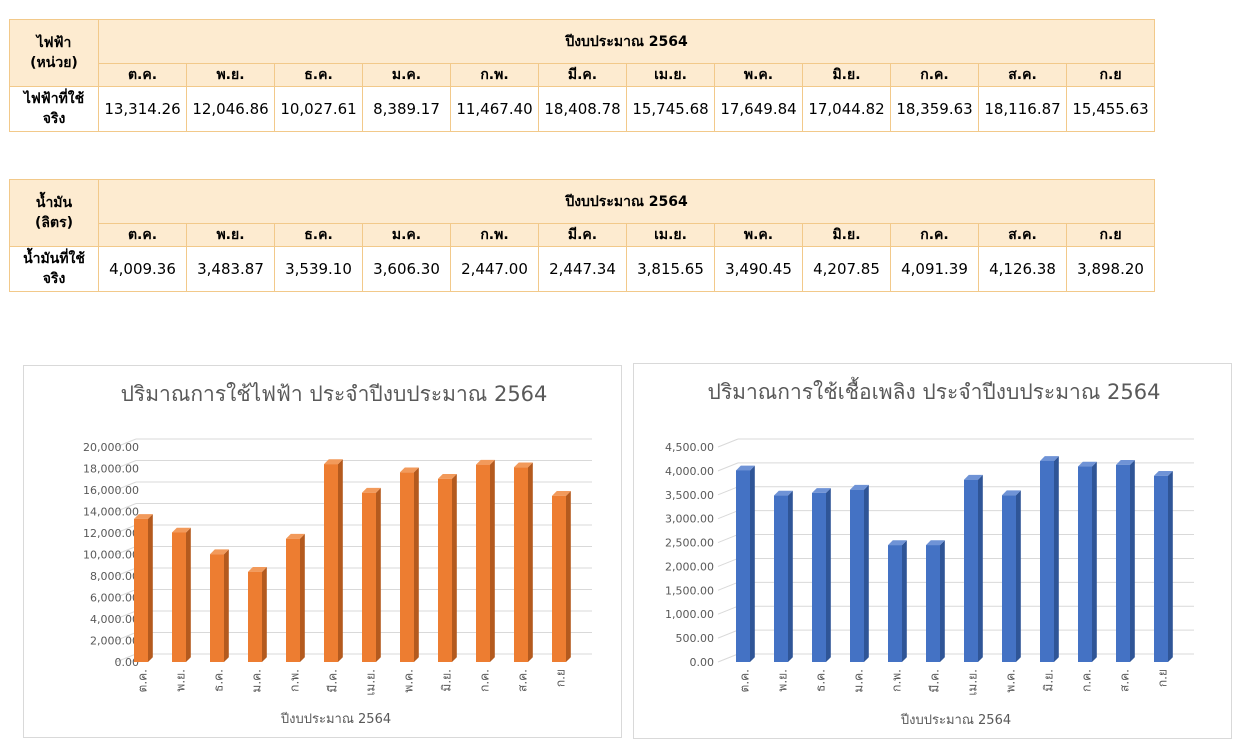 The image size is (1246, 753). I want to click on table-cell-value: 3,606.30, so click(406, 269).